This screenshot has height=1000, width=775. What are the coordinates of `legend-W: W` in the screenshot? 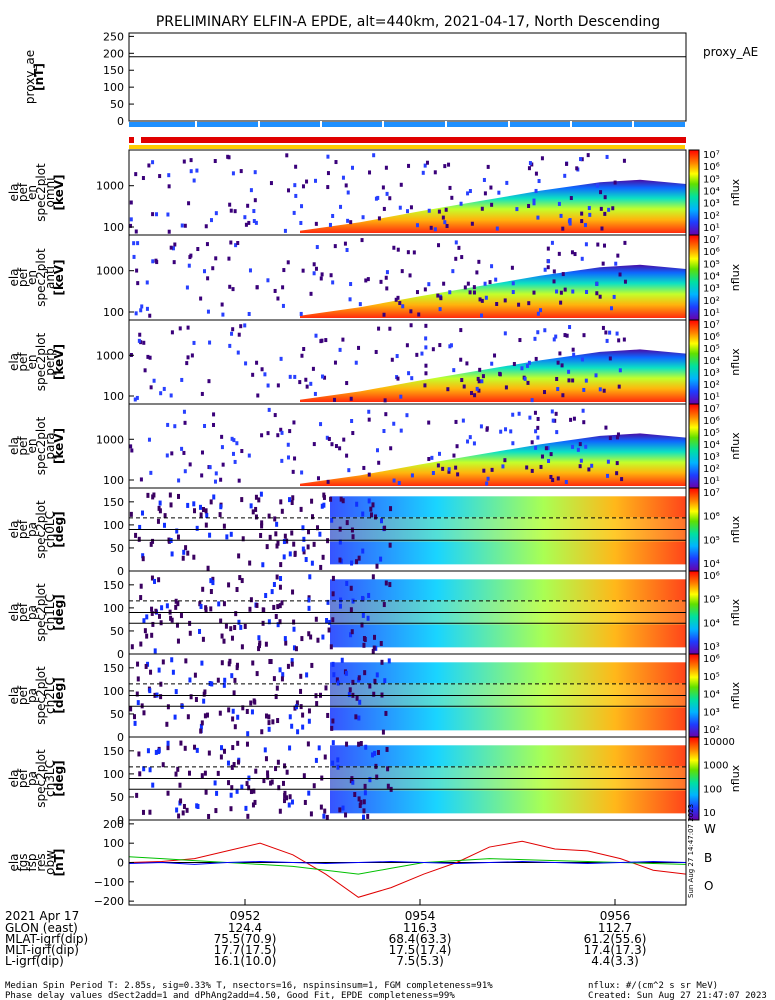 It's located at (710, 829).